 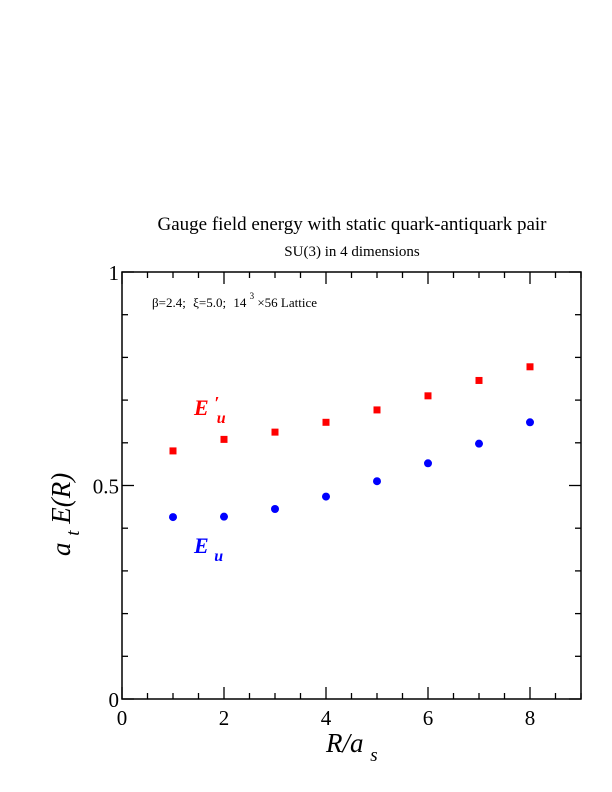 What do you see at coordinates (114, 700) in the screenshot?
I see `y-tick-label: 0` at bounding box center [114, 700].